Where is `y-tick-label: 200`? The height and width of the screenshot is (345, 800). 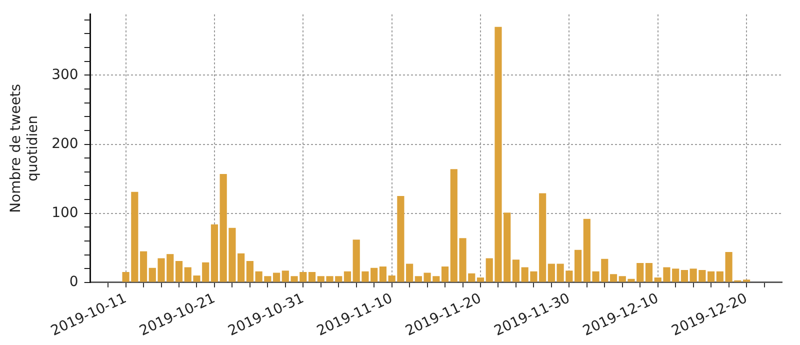 y-tick-label: 200 is located at coordinates (65, 144).